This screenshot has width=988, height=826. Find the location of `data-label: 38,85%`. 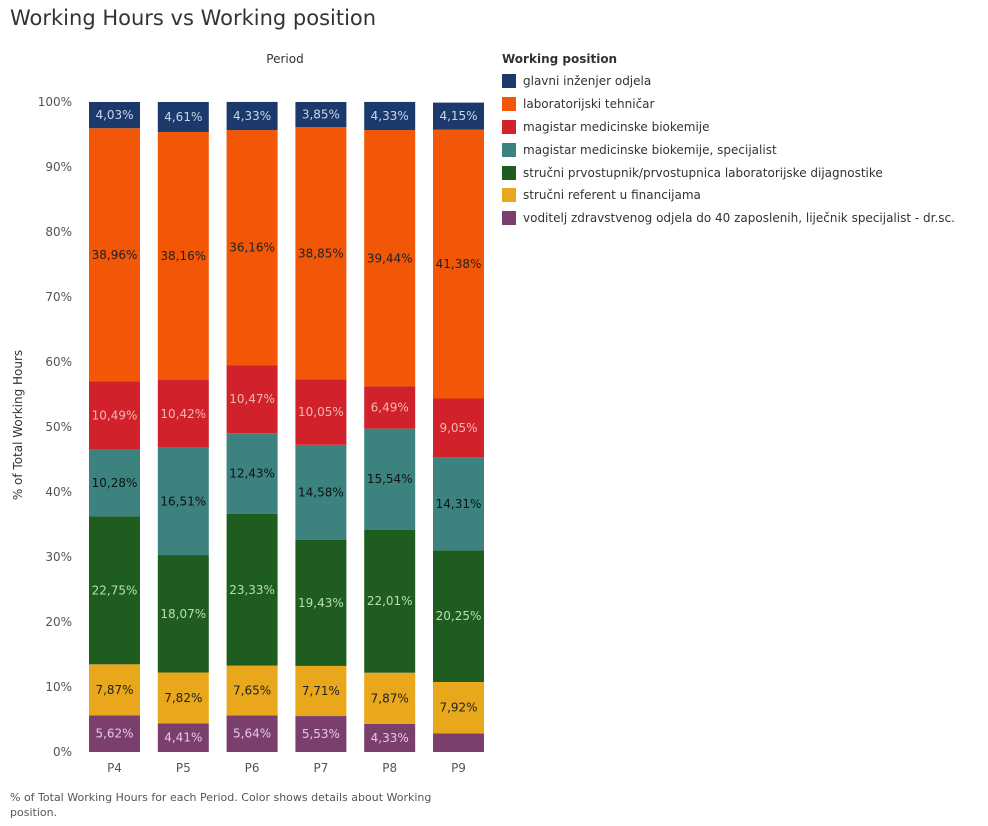

data-label: 38,85% is located at coordinates (321, 253).